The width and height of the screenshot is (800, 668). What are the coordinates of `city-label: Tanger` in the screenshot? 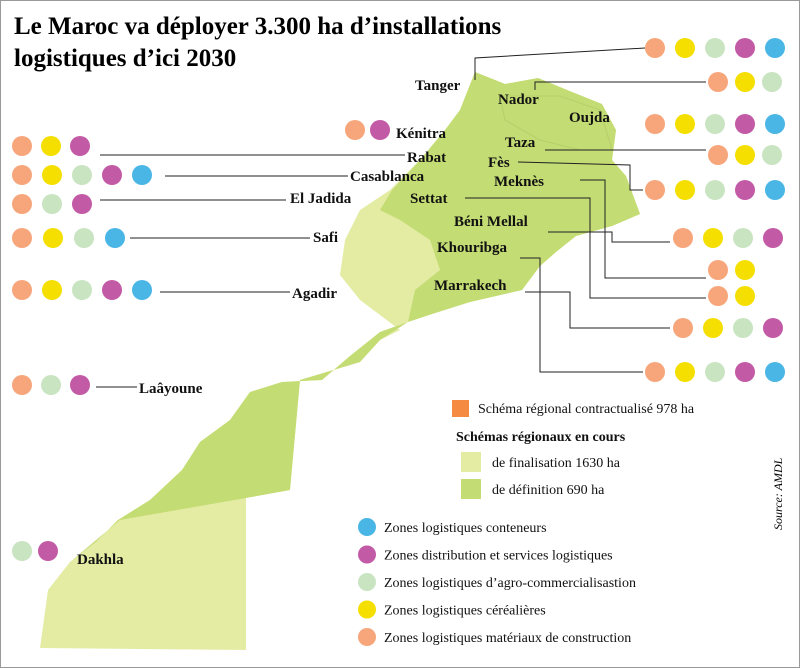 It's located at (438, 86).